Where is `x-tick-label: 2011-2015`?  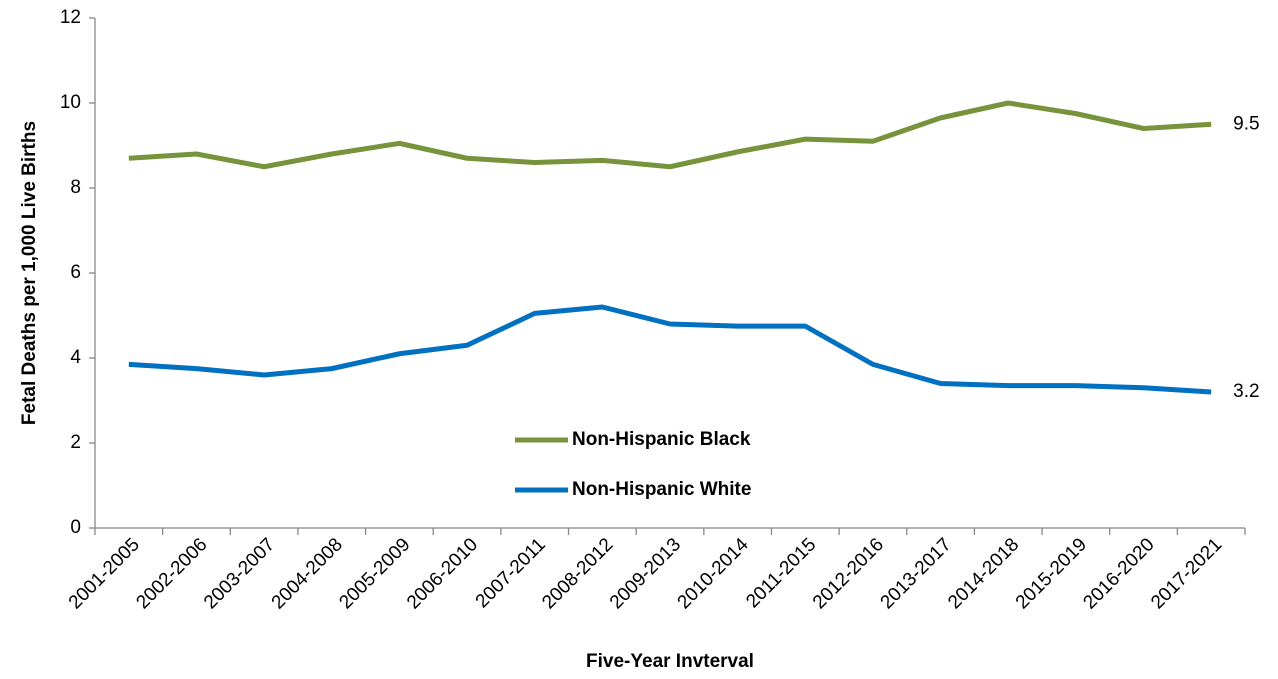 x-tick-label: 2011-2015 is located at coordinates (781, 573).